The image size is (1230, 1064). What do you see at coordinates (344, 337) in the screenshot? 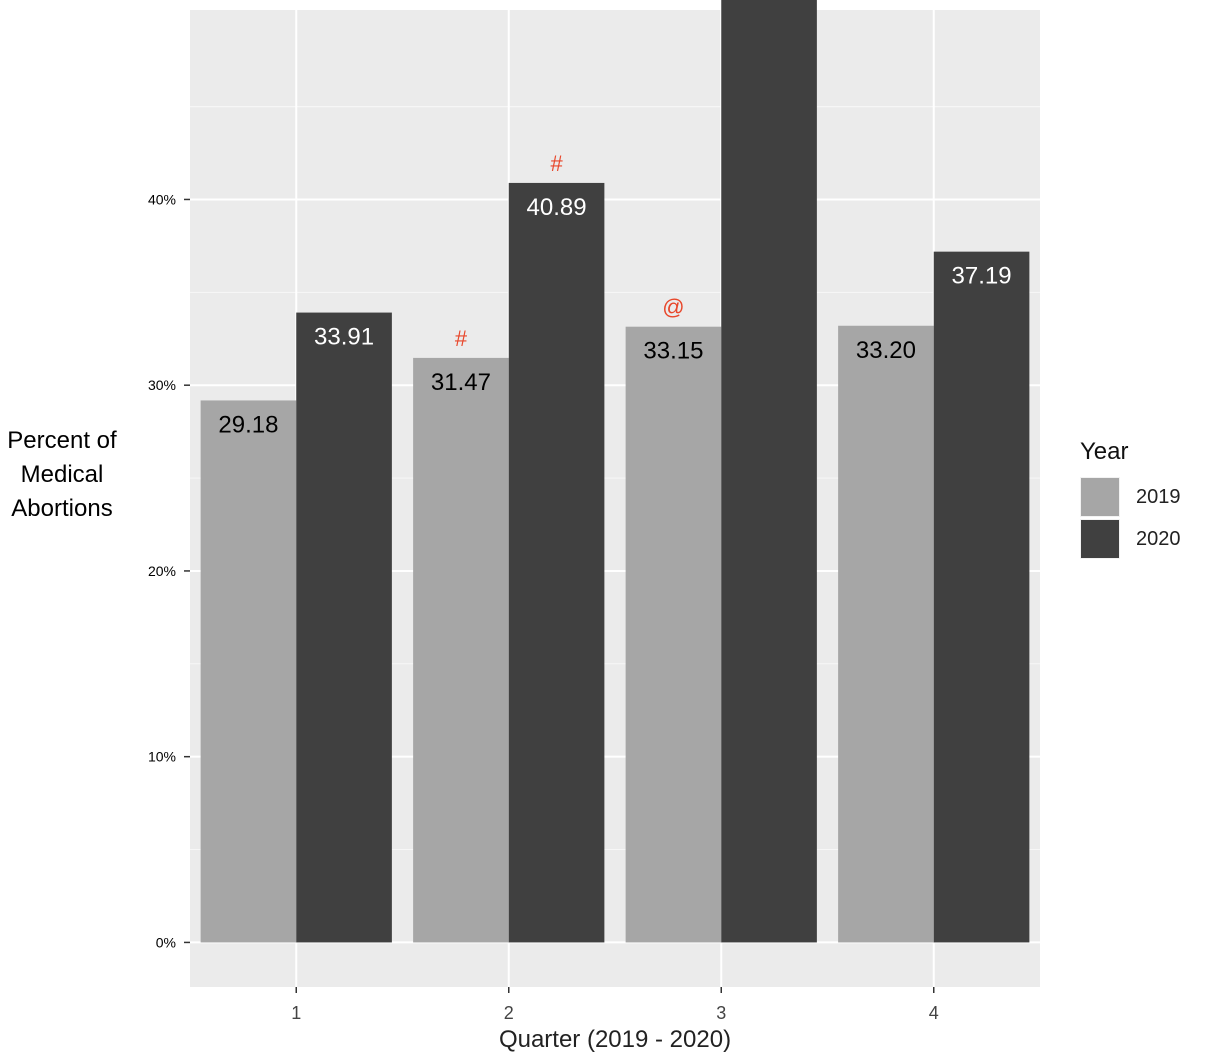
I see `bar-value-label: 33.91` at bounding box center [344, 337].